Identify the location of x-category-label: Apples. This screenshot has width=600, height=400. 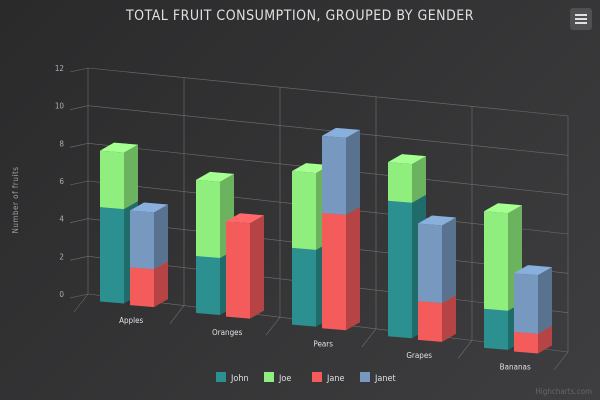
(131, 320).